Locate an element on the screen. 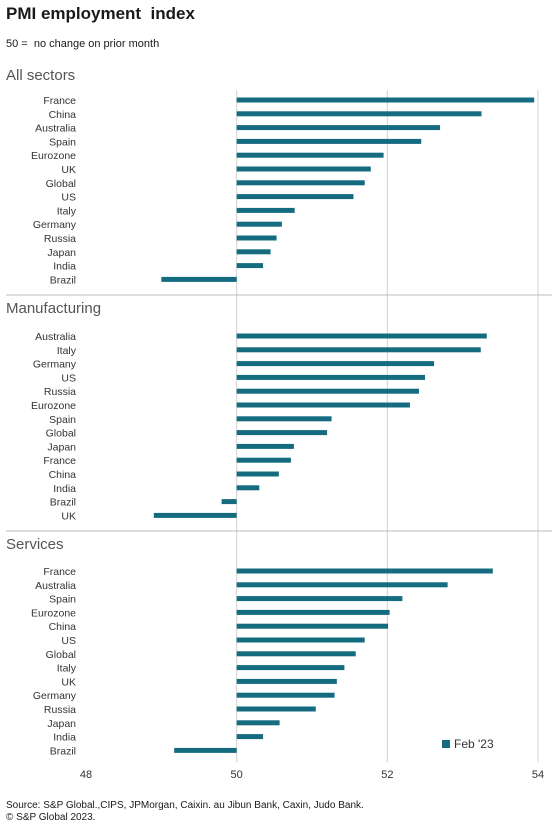 The width and height of the screenshot is (558, 827). copyright-line: © S&P Global 2023. is located at coordinates (51, 817).